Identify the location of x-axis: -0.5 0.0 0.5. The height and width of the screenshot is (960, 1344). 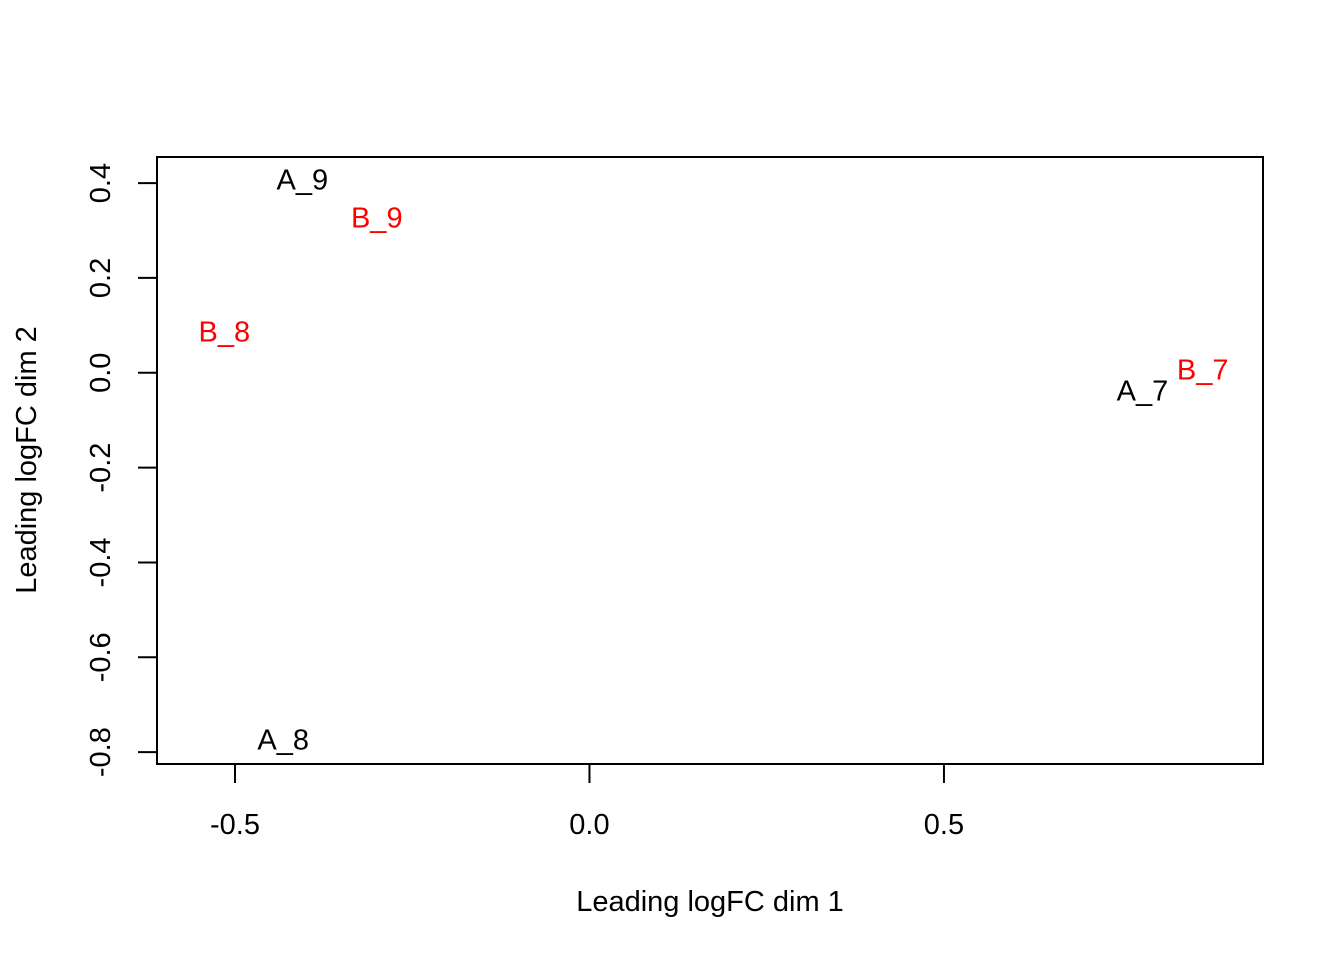
(587, 802).